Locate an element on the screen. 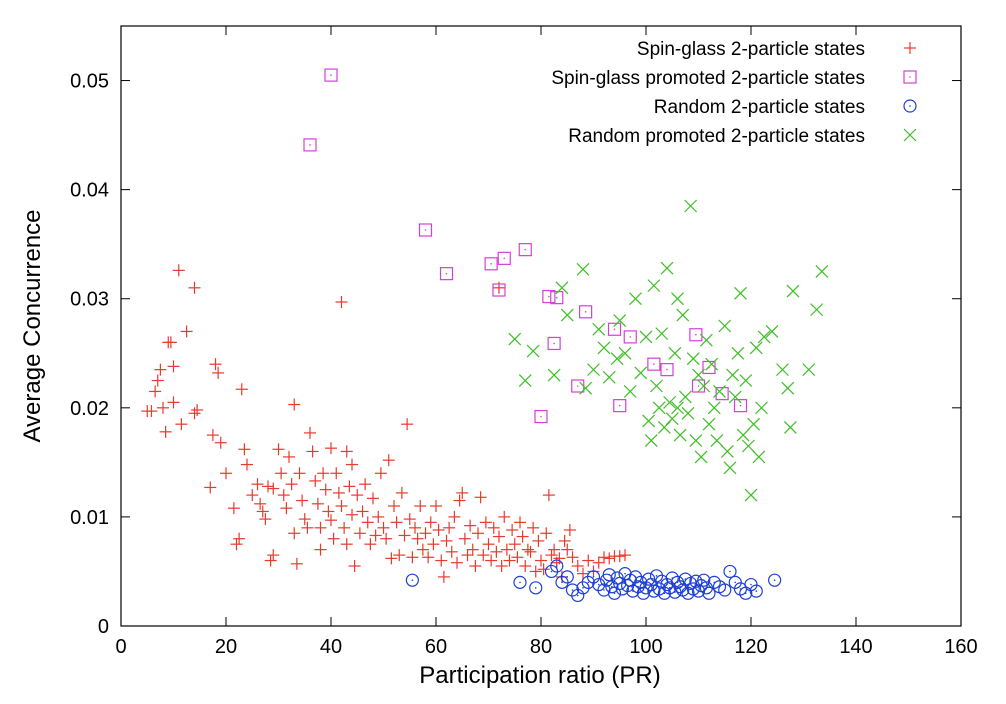 The image size is (1006, 704). y-axis-label: Average Concurrence is located at coordinates (32, 325).